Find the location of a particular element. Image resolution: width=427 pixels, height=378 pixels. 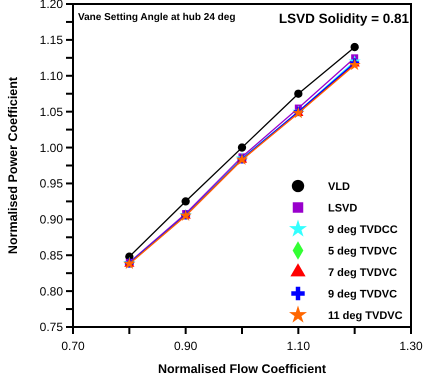

y-tick-label: 1.00 is located at coordinates (52, 147).